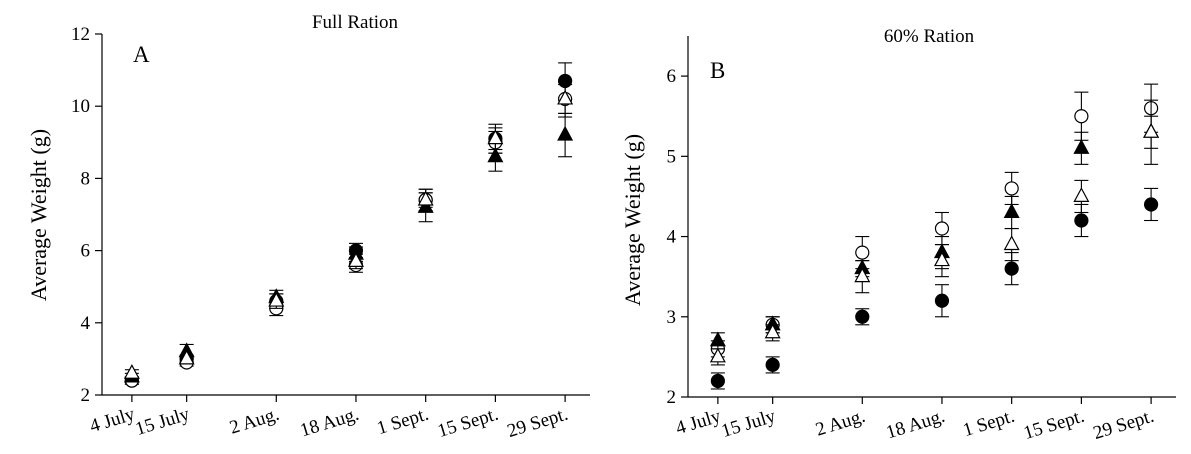 The width and height of the screenshot is (1191, 454). Describe the element at coordinates (468, 423) in the screenshot. I see `panel-a-x-tick-label: 15 Sept.` at that location.